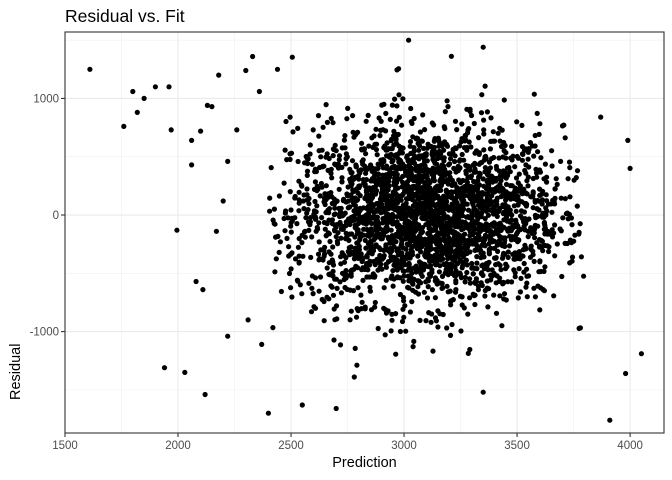  Describe the element at coordinates (44, 333) in the screenshot. I see `y-tick-label: -1000` at that location.